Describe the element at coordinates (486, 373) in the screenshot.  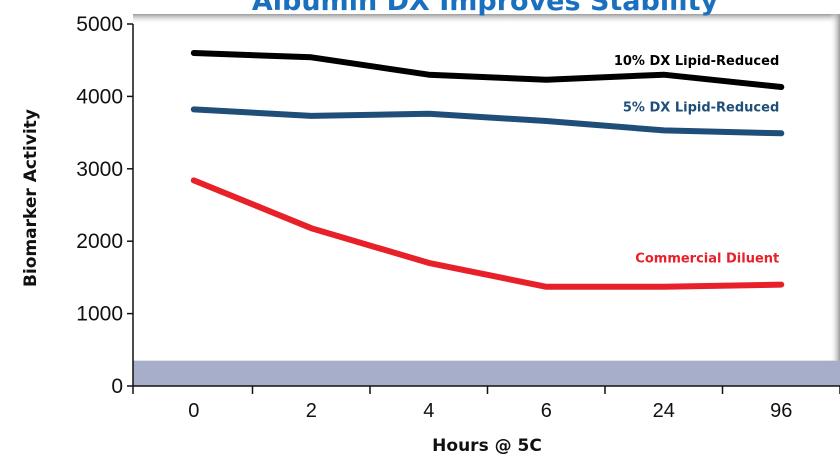
I see `baseline-band` at that location.